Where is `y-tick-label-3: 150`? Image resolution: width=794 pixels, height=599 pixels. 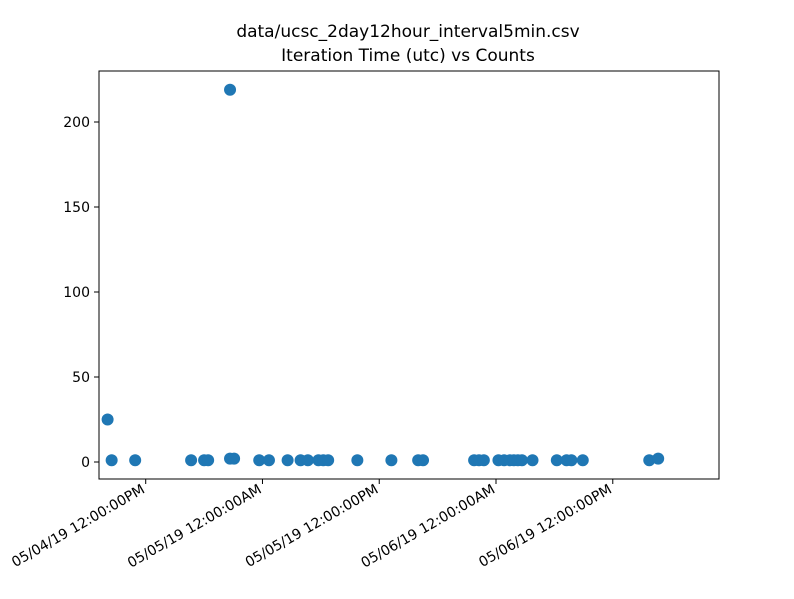
y-tick-label-3: 150 is located at coordinates (76, 208).